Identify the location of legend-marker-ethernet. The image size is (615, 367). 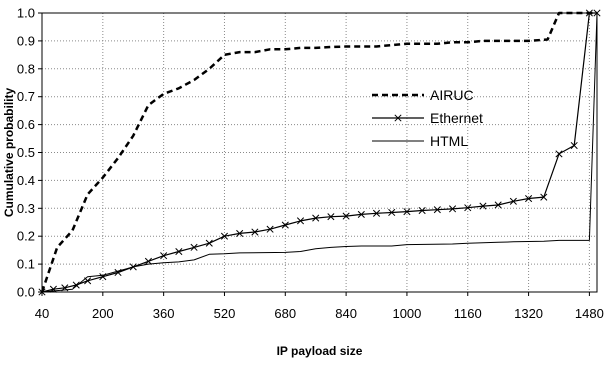
(398, 118).